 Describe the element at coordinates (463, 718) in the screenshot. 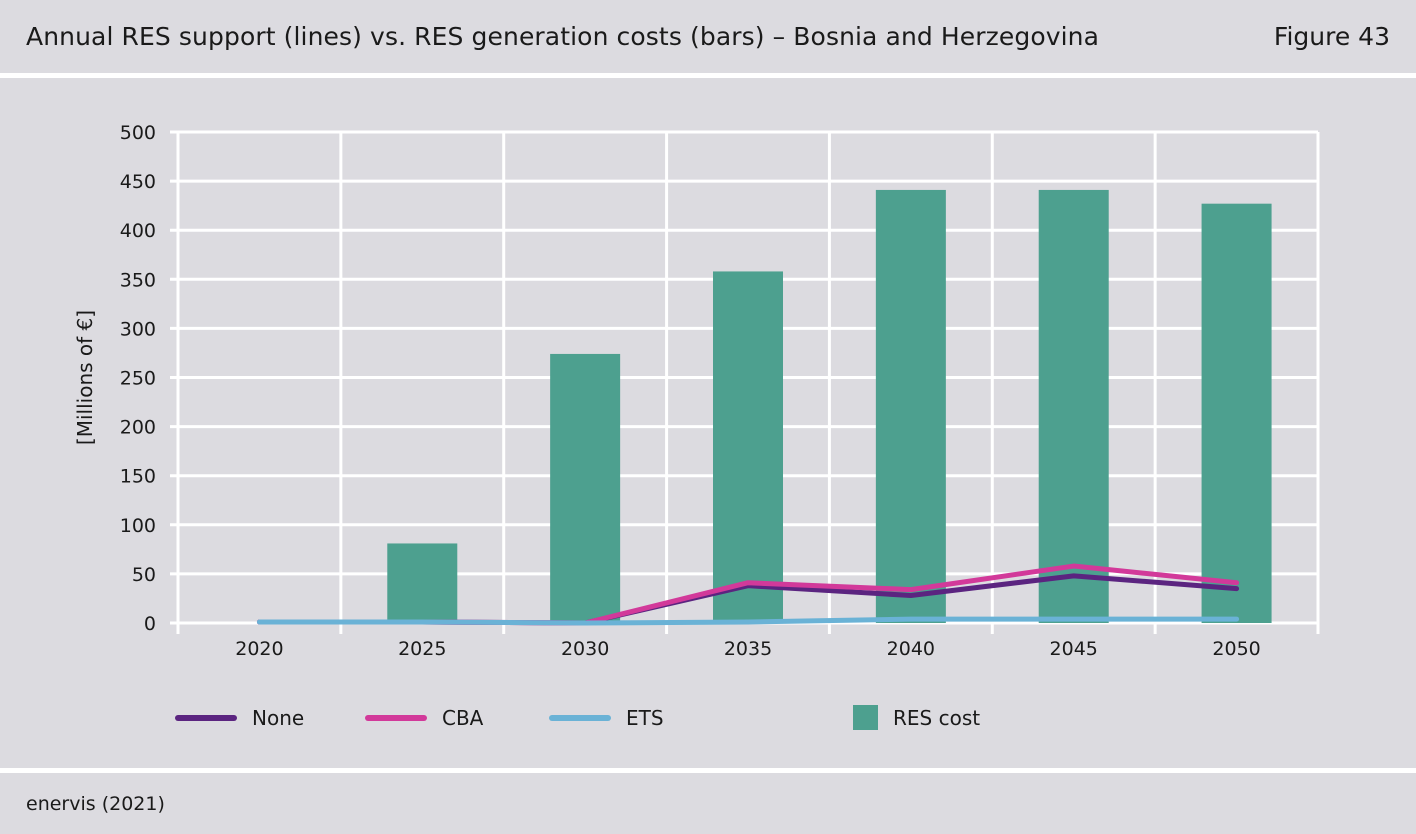

I see `legend-label-cba: CBA` at that location.